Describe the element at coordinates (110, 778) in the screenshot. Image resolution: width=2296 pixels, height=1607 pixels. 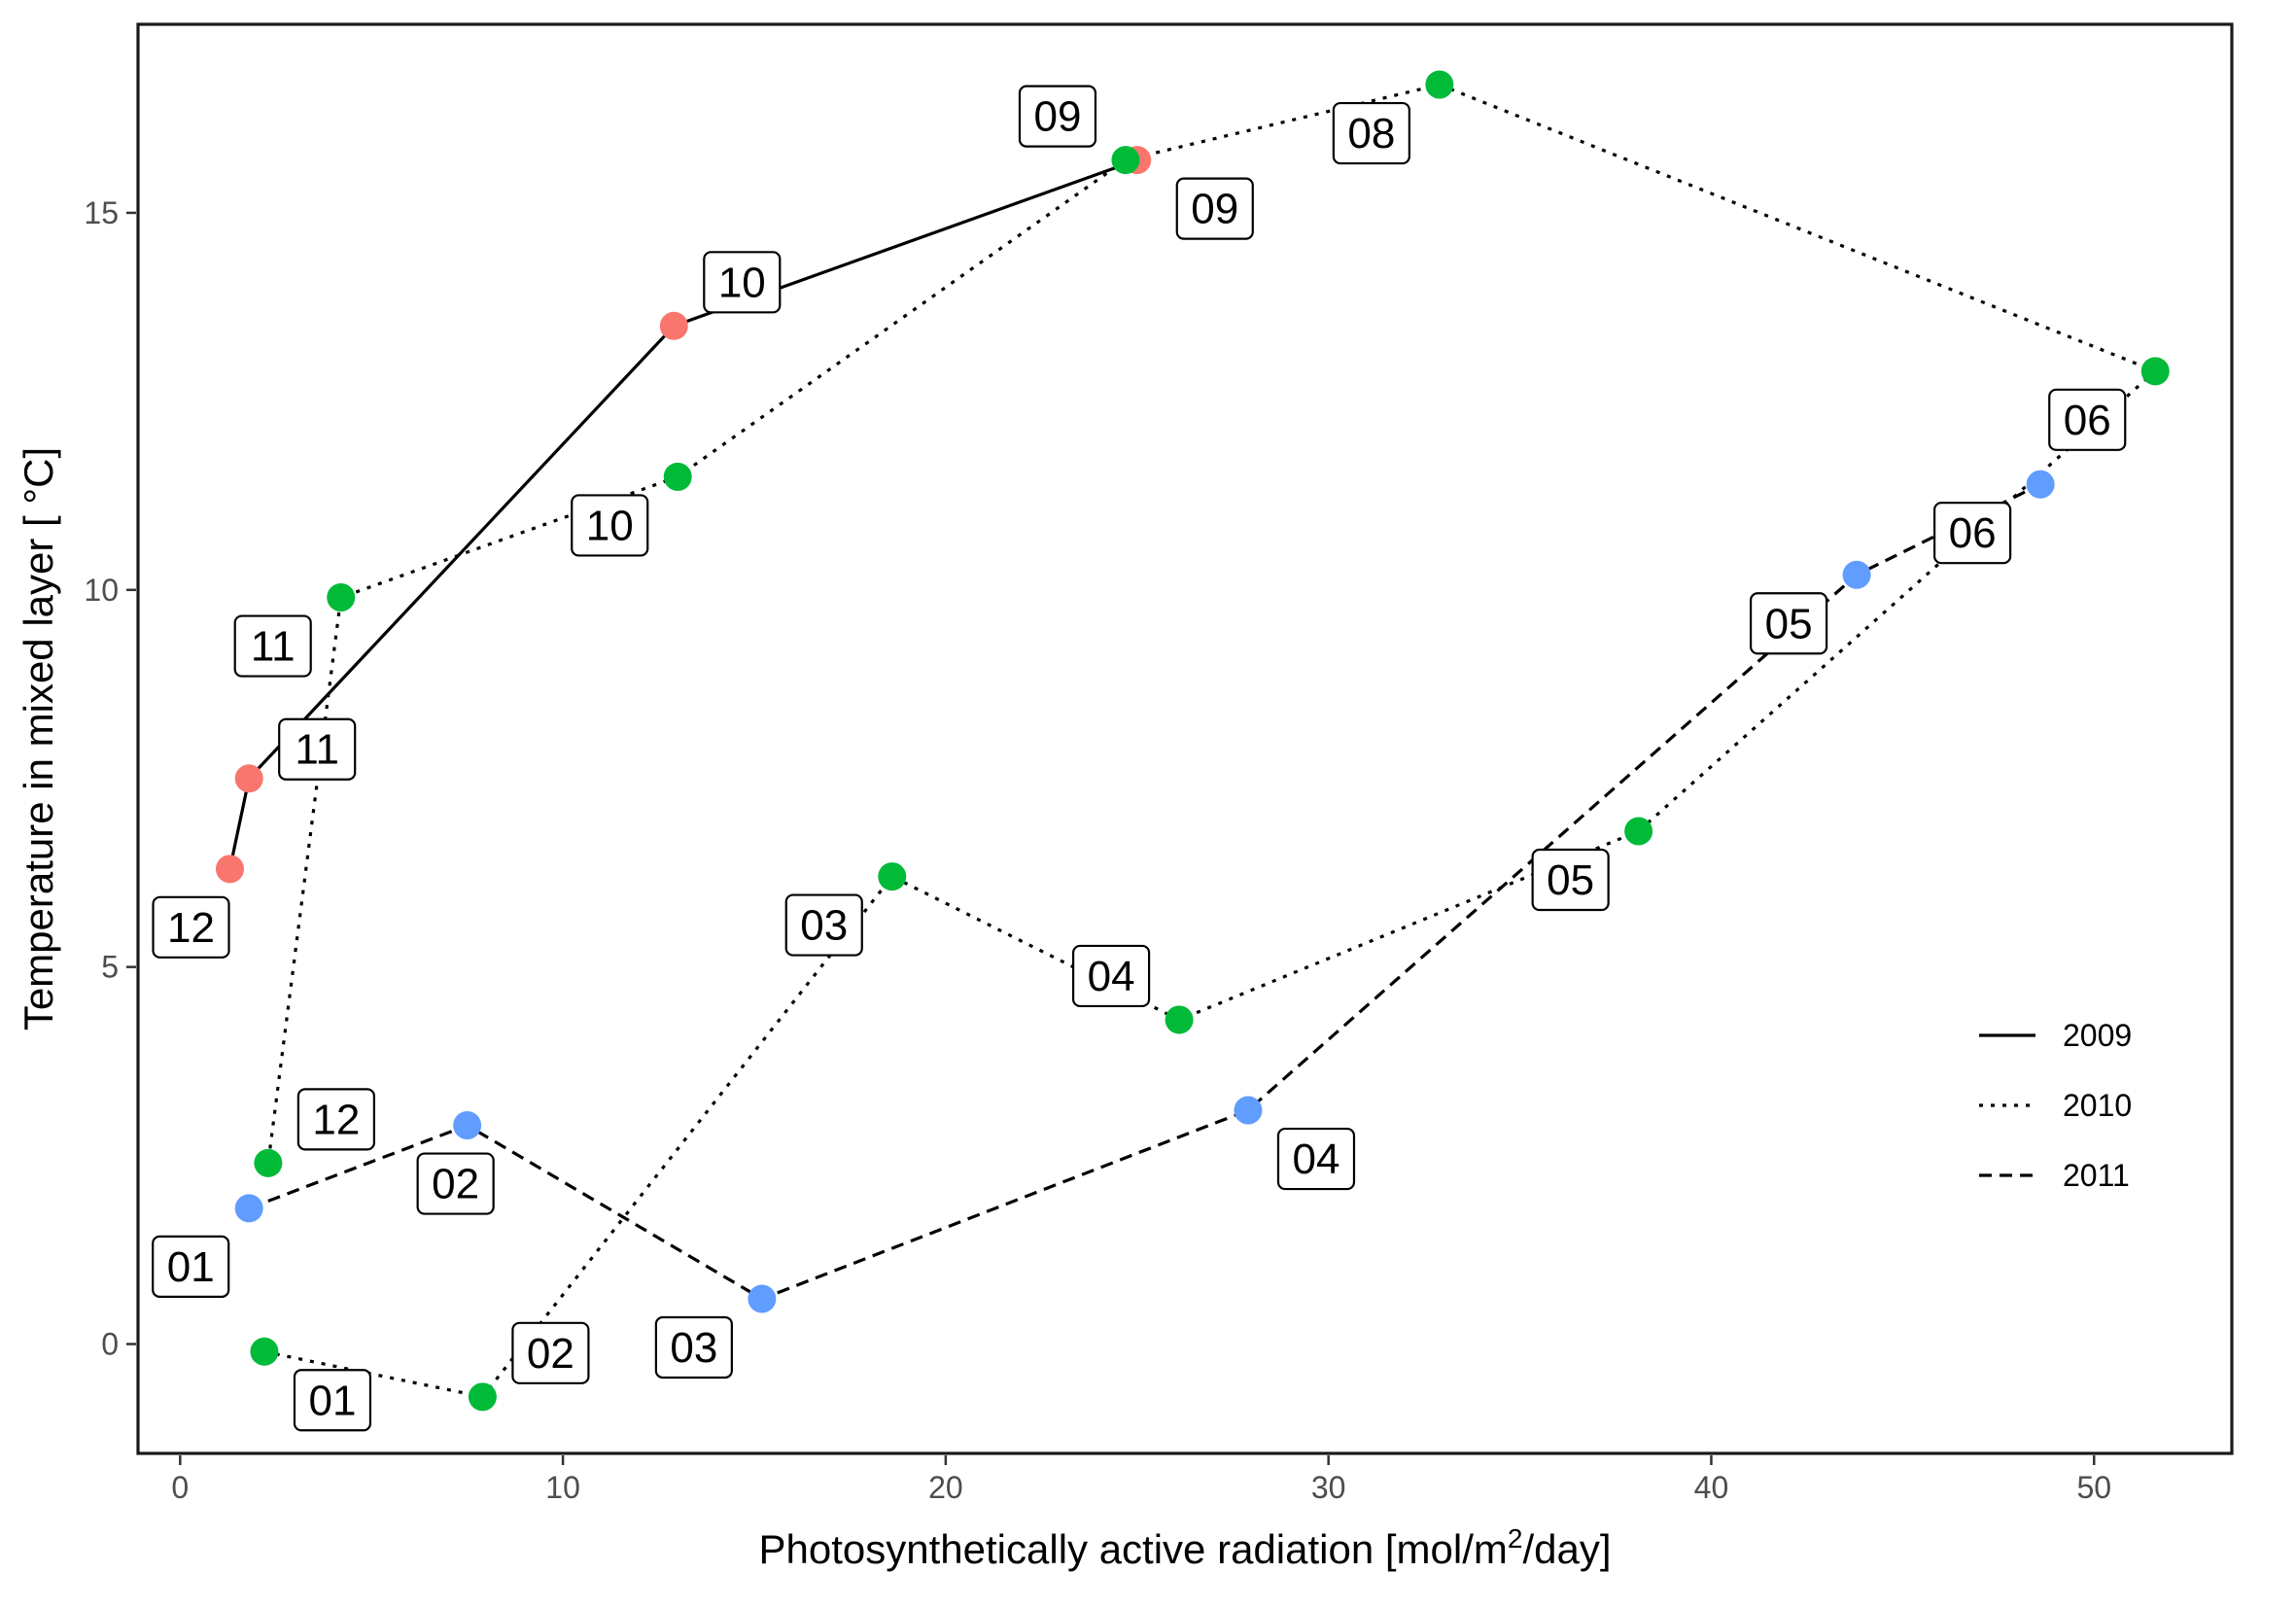
I see `y-axis: 0 5 10 15` at that location.